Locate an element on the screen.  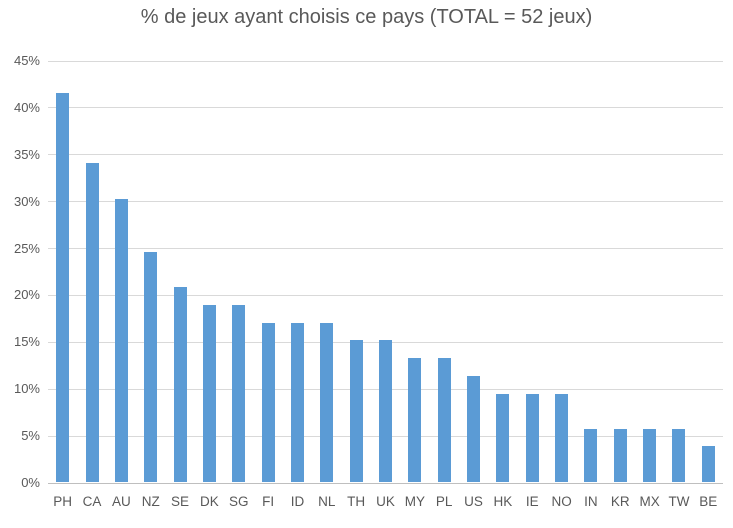
y-tick-label: 40% is located at coordinates (26, 107).